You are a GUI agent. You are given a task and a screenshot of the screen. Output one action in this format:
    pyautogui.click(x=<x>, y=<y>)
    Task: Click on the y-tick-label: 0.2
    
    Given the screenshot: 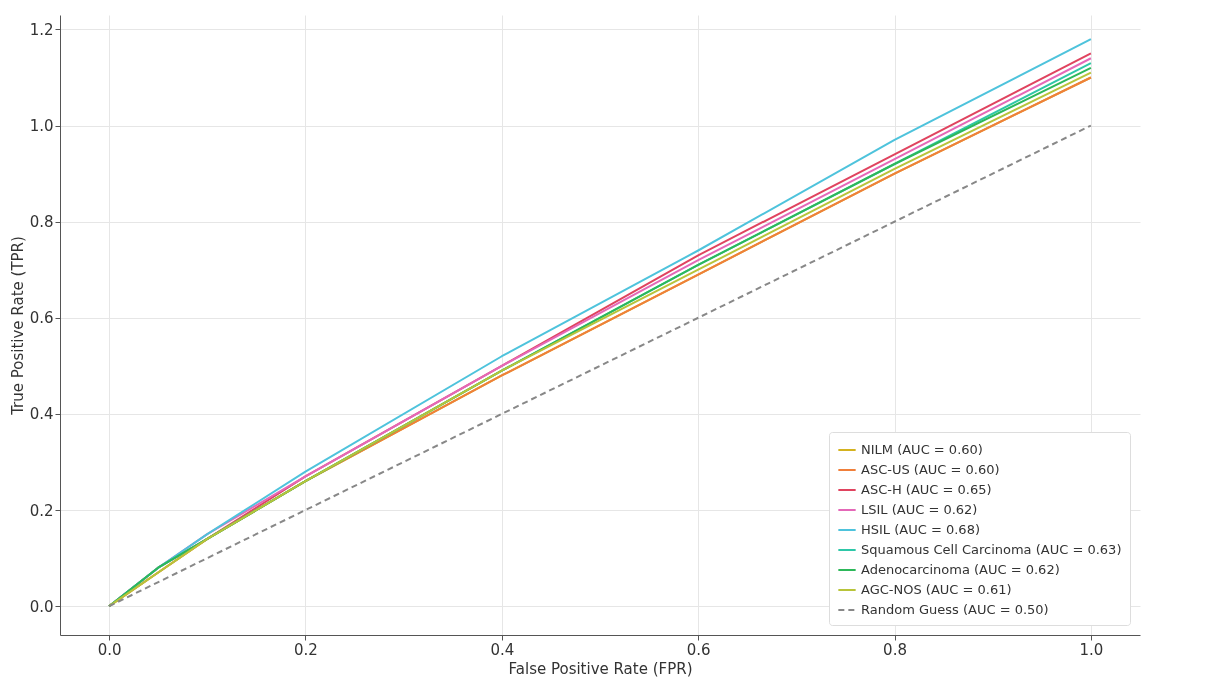 What is the action you would take?
    pyautogui.click(x=41, y=510)
    